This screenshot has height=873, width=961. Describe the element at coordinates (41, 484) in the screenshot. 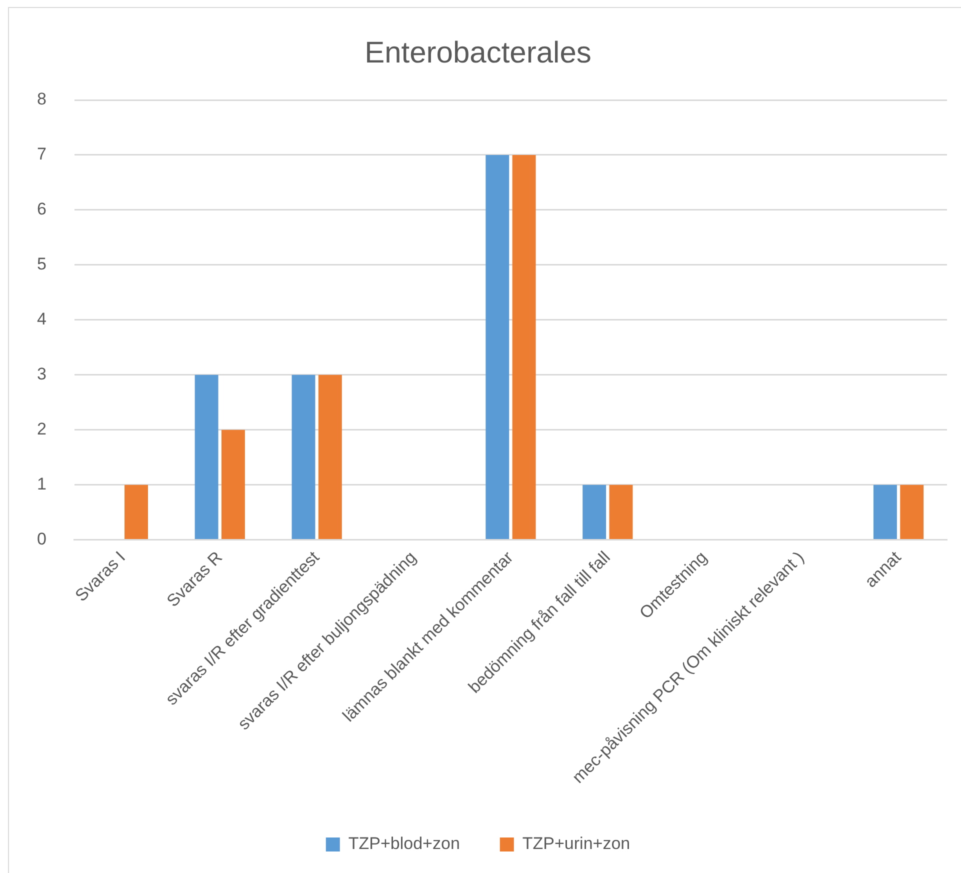

I see `y-tick-label: 1` at that location.